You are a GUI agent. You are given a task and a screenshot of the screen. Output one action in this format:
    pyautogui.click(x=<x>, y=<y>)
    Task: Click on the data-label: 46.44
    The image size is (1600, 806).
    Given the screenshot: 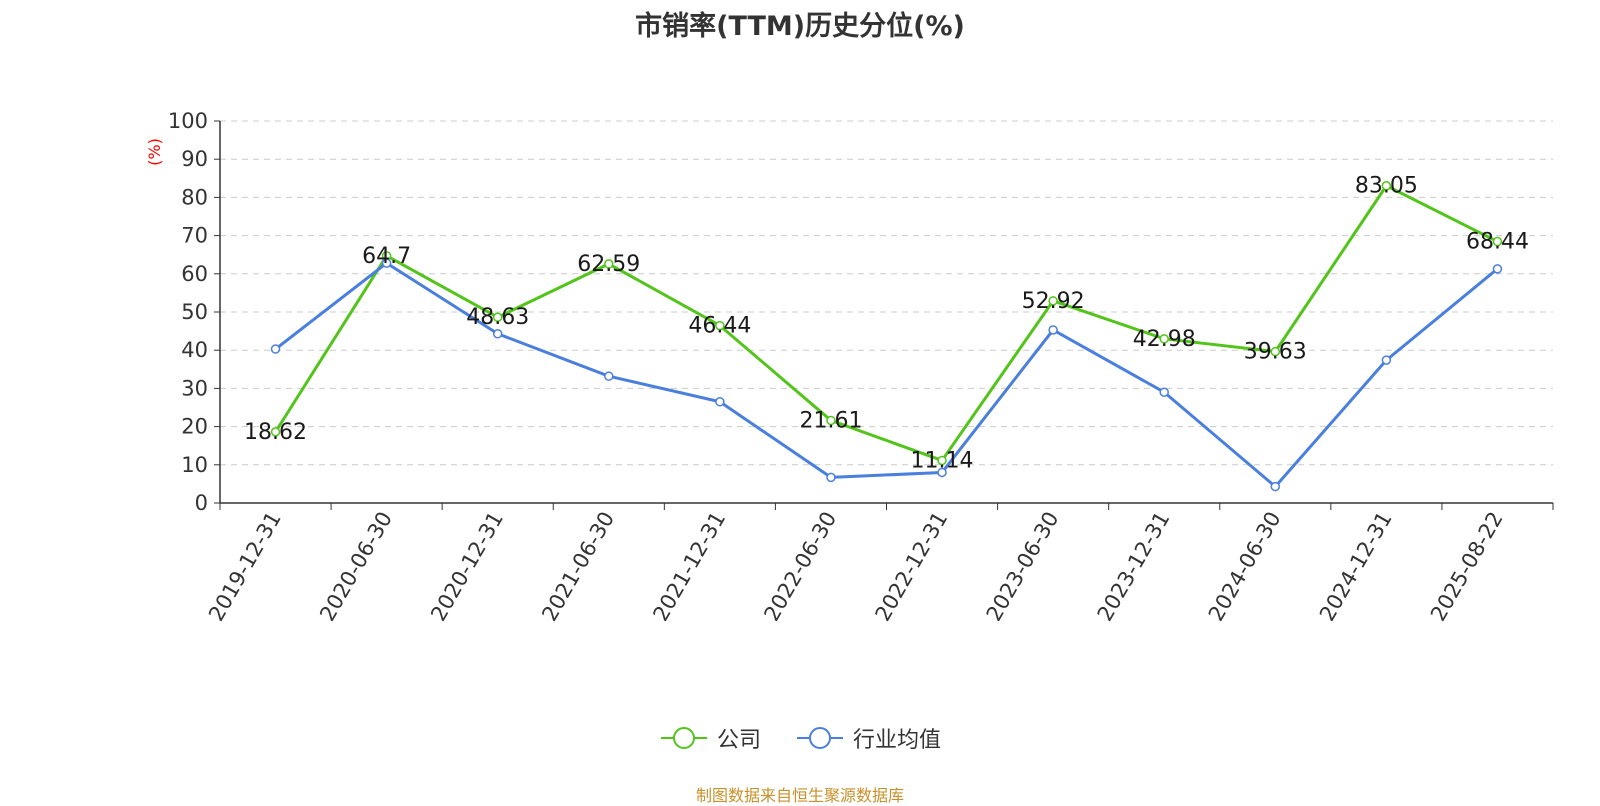 What is the action you would take?
    pyautogui.click(x=719, y=326)
    